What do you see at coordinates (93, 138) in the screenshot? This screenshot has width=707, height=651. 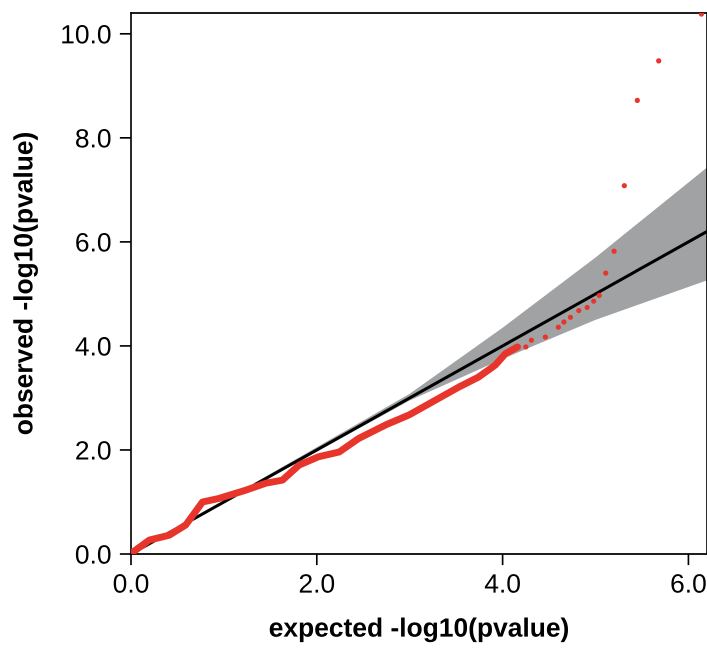 I see `y-tick-label: 8.0` at bounding box center [93, 138].